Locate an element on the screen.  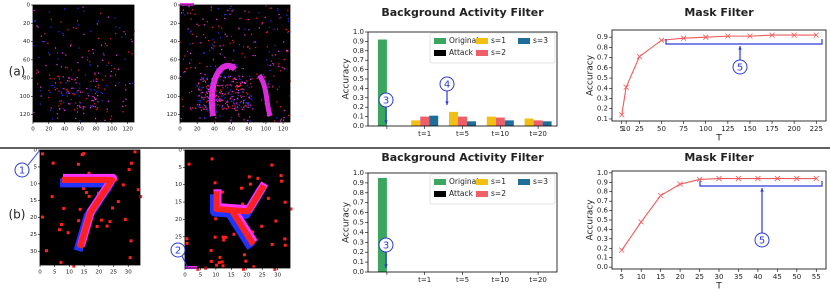
y-tick-label: 5 is located at coordinates (181, 168).